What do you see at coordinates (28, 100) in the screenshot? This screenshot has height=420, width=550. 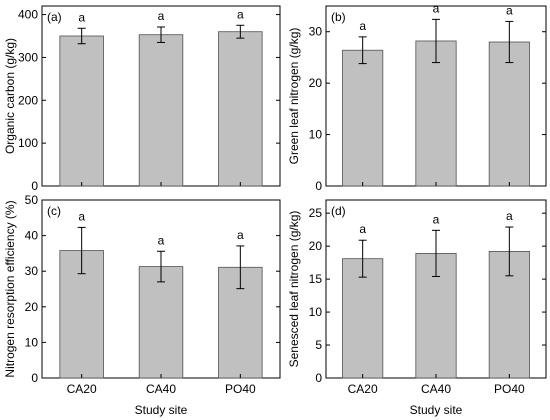 I see `y-tick-label: 200` at bounding box center [28, 100].